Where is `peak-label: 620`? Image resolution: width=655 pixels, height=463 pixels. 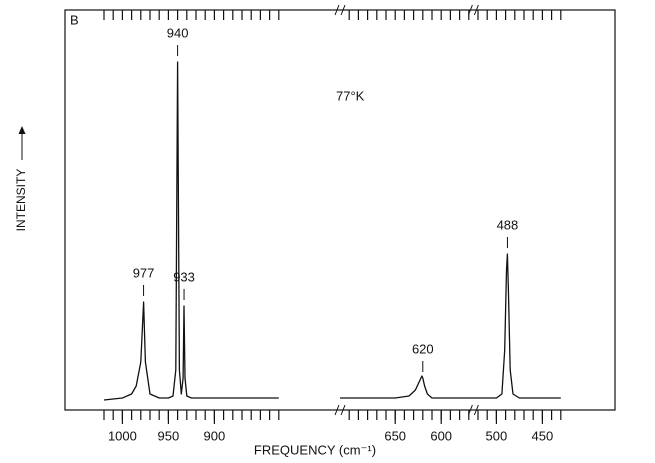 peak-label: 620 is located at coordinates (423, 348).